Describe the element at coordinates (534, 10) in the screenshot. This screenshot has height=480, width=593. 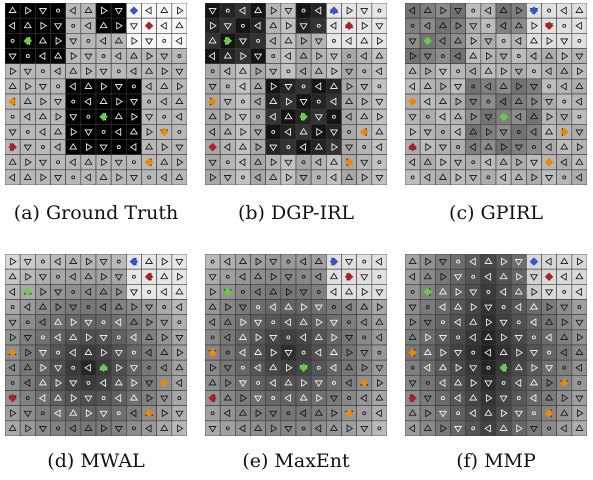
I see `feature-marker` at that location.